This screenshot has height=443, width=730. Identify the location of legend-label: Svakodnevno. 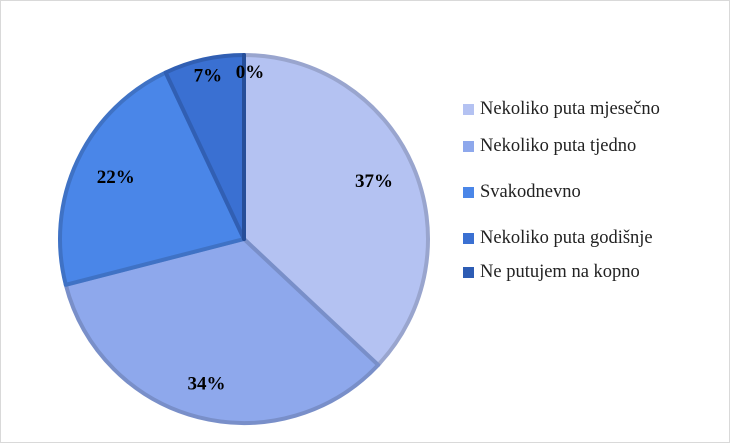
(530, 192).